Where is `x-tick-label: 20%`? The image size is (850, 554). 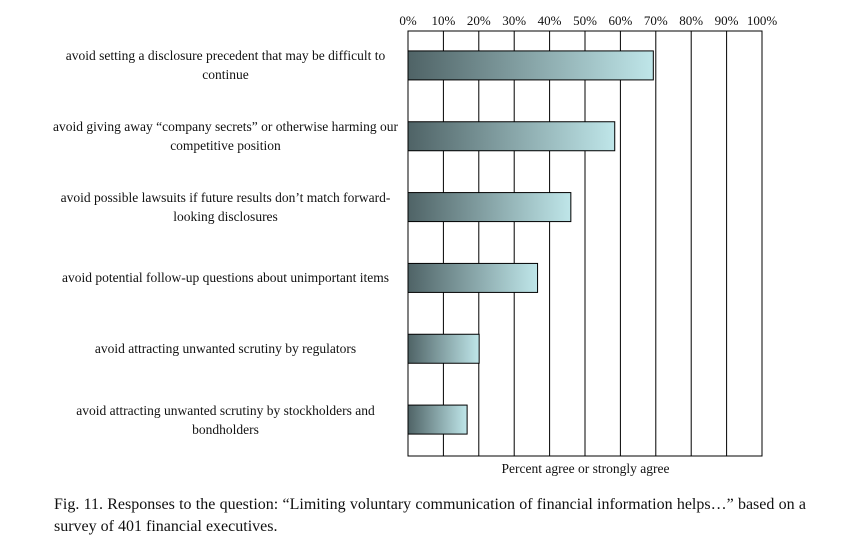 x-tick-label: 20% is located at coordinates (479, 20).